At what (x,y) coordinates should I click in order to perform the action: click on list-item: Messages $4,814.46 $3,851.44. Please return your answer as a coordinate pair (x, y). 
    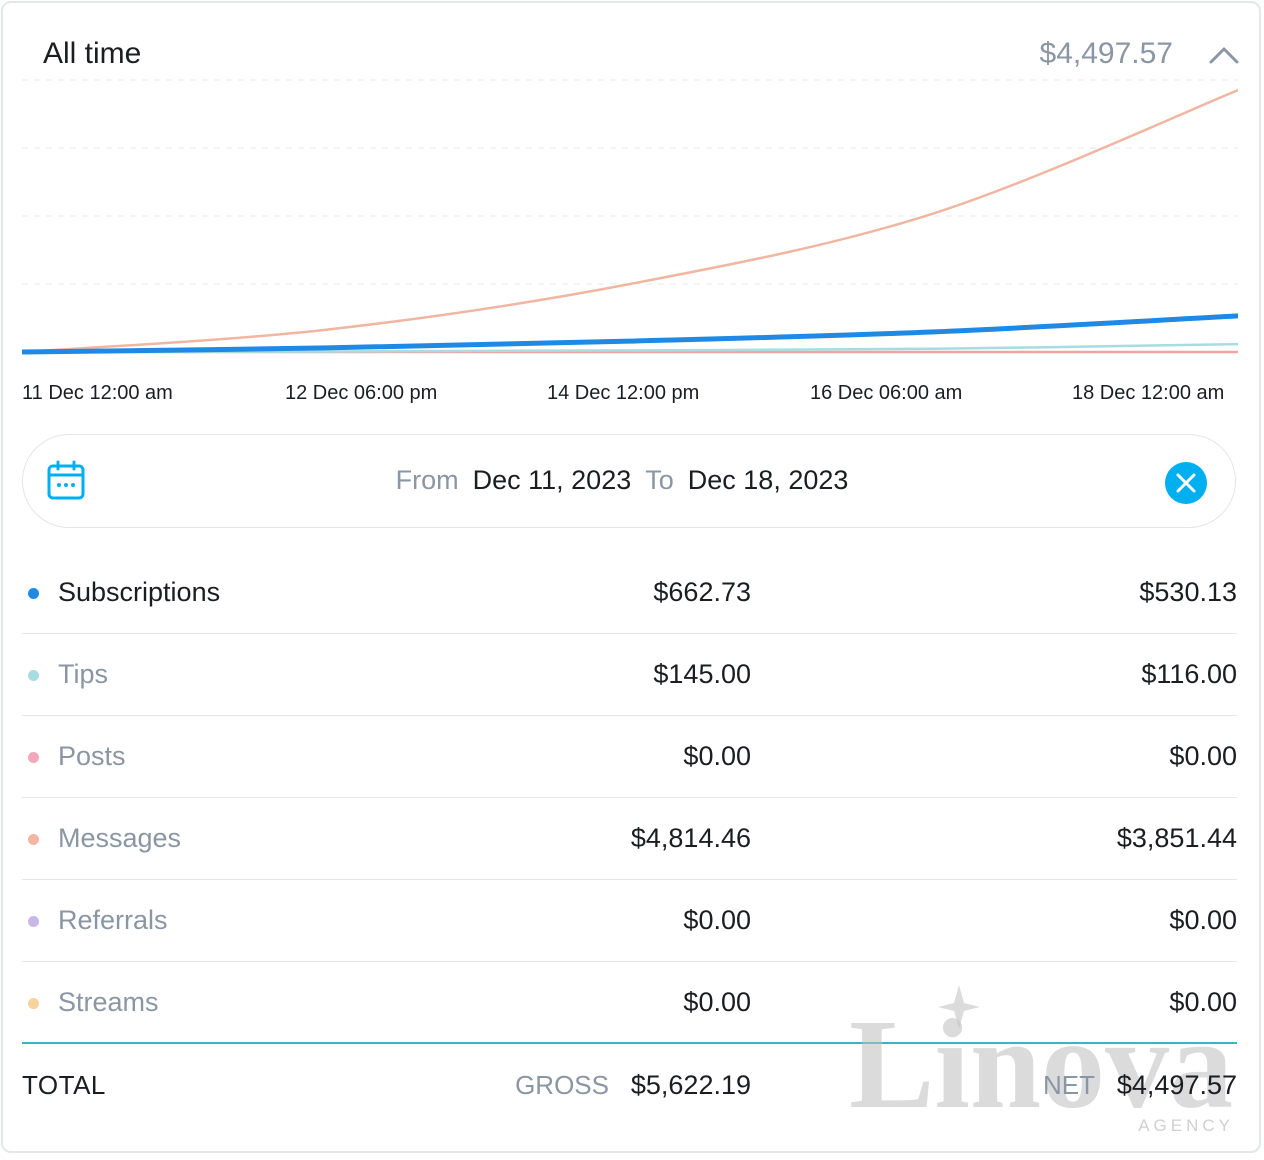
    Looking at the image, I should click on (629, 839).